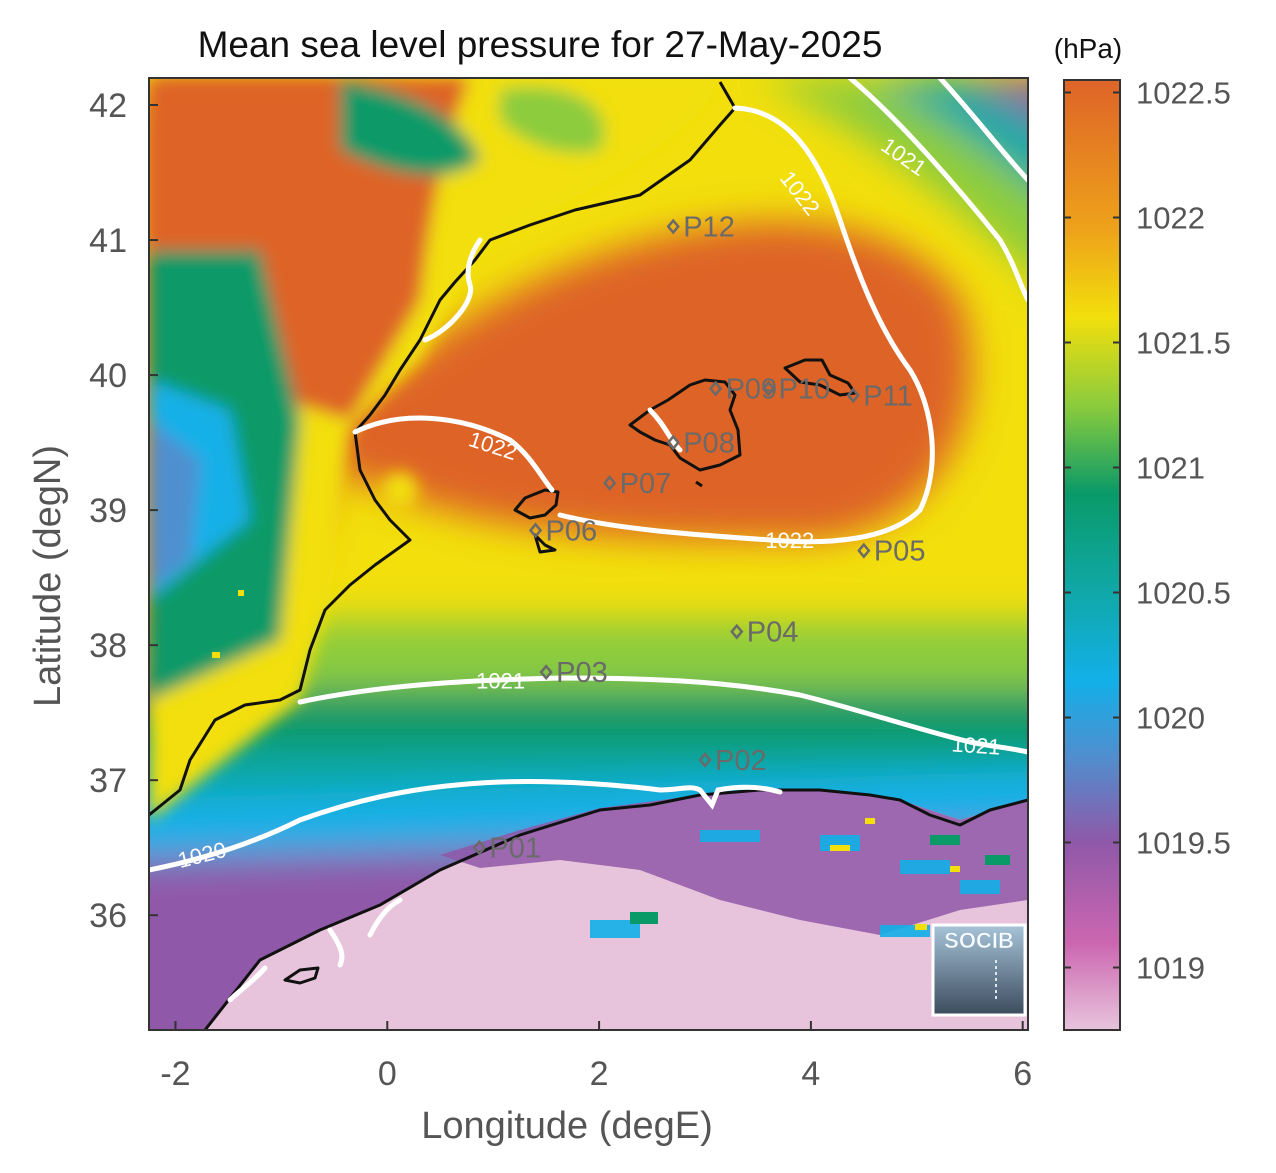 The height and width of the screenshot is (1173, 1276). I want to click on point-label: P05, so click(900, 552).